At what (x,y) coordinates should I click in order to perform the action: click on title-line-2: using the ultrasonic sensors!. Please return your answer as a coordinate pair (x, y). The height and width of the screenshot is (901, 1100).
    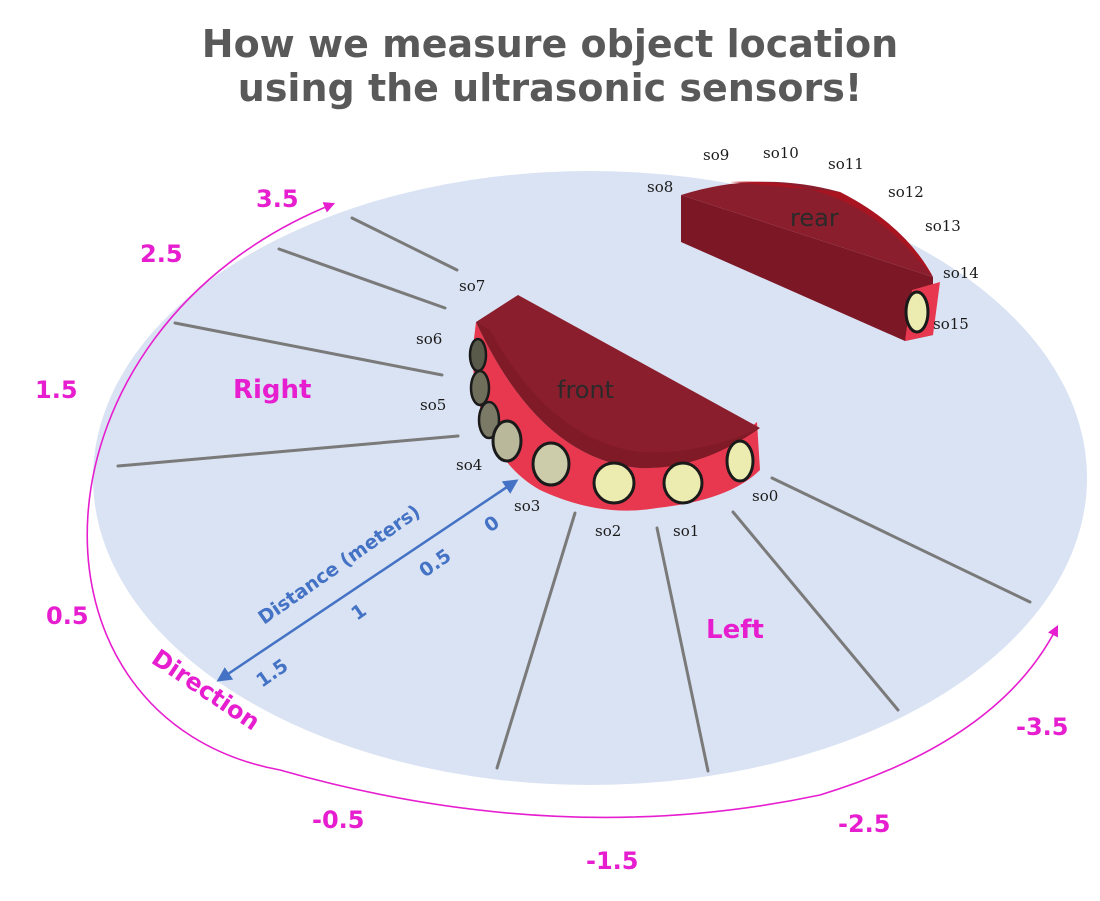
    Looking at the image, I should click on (550, 88).